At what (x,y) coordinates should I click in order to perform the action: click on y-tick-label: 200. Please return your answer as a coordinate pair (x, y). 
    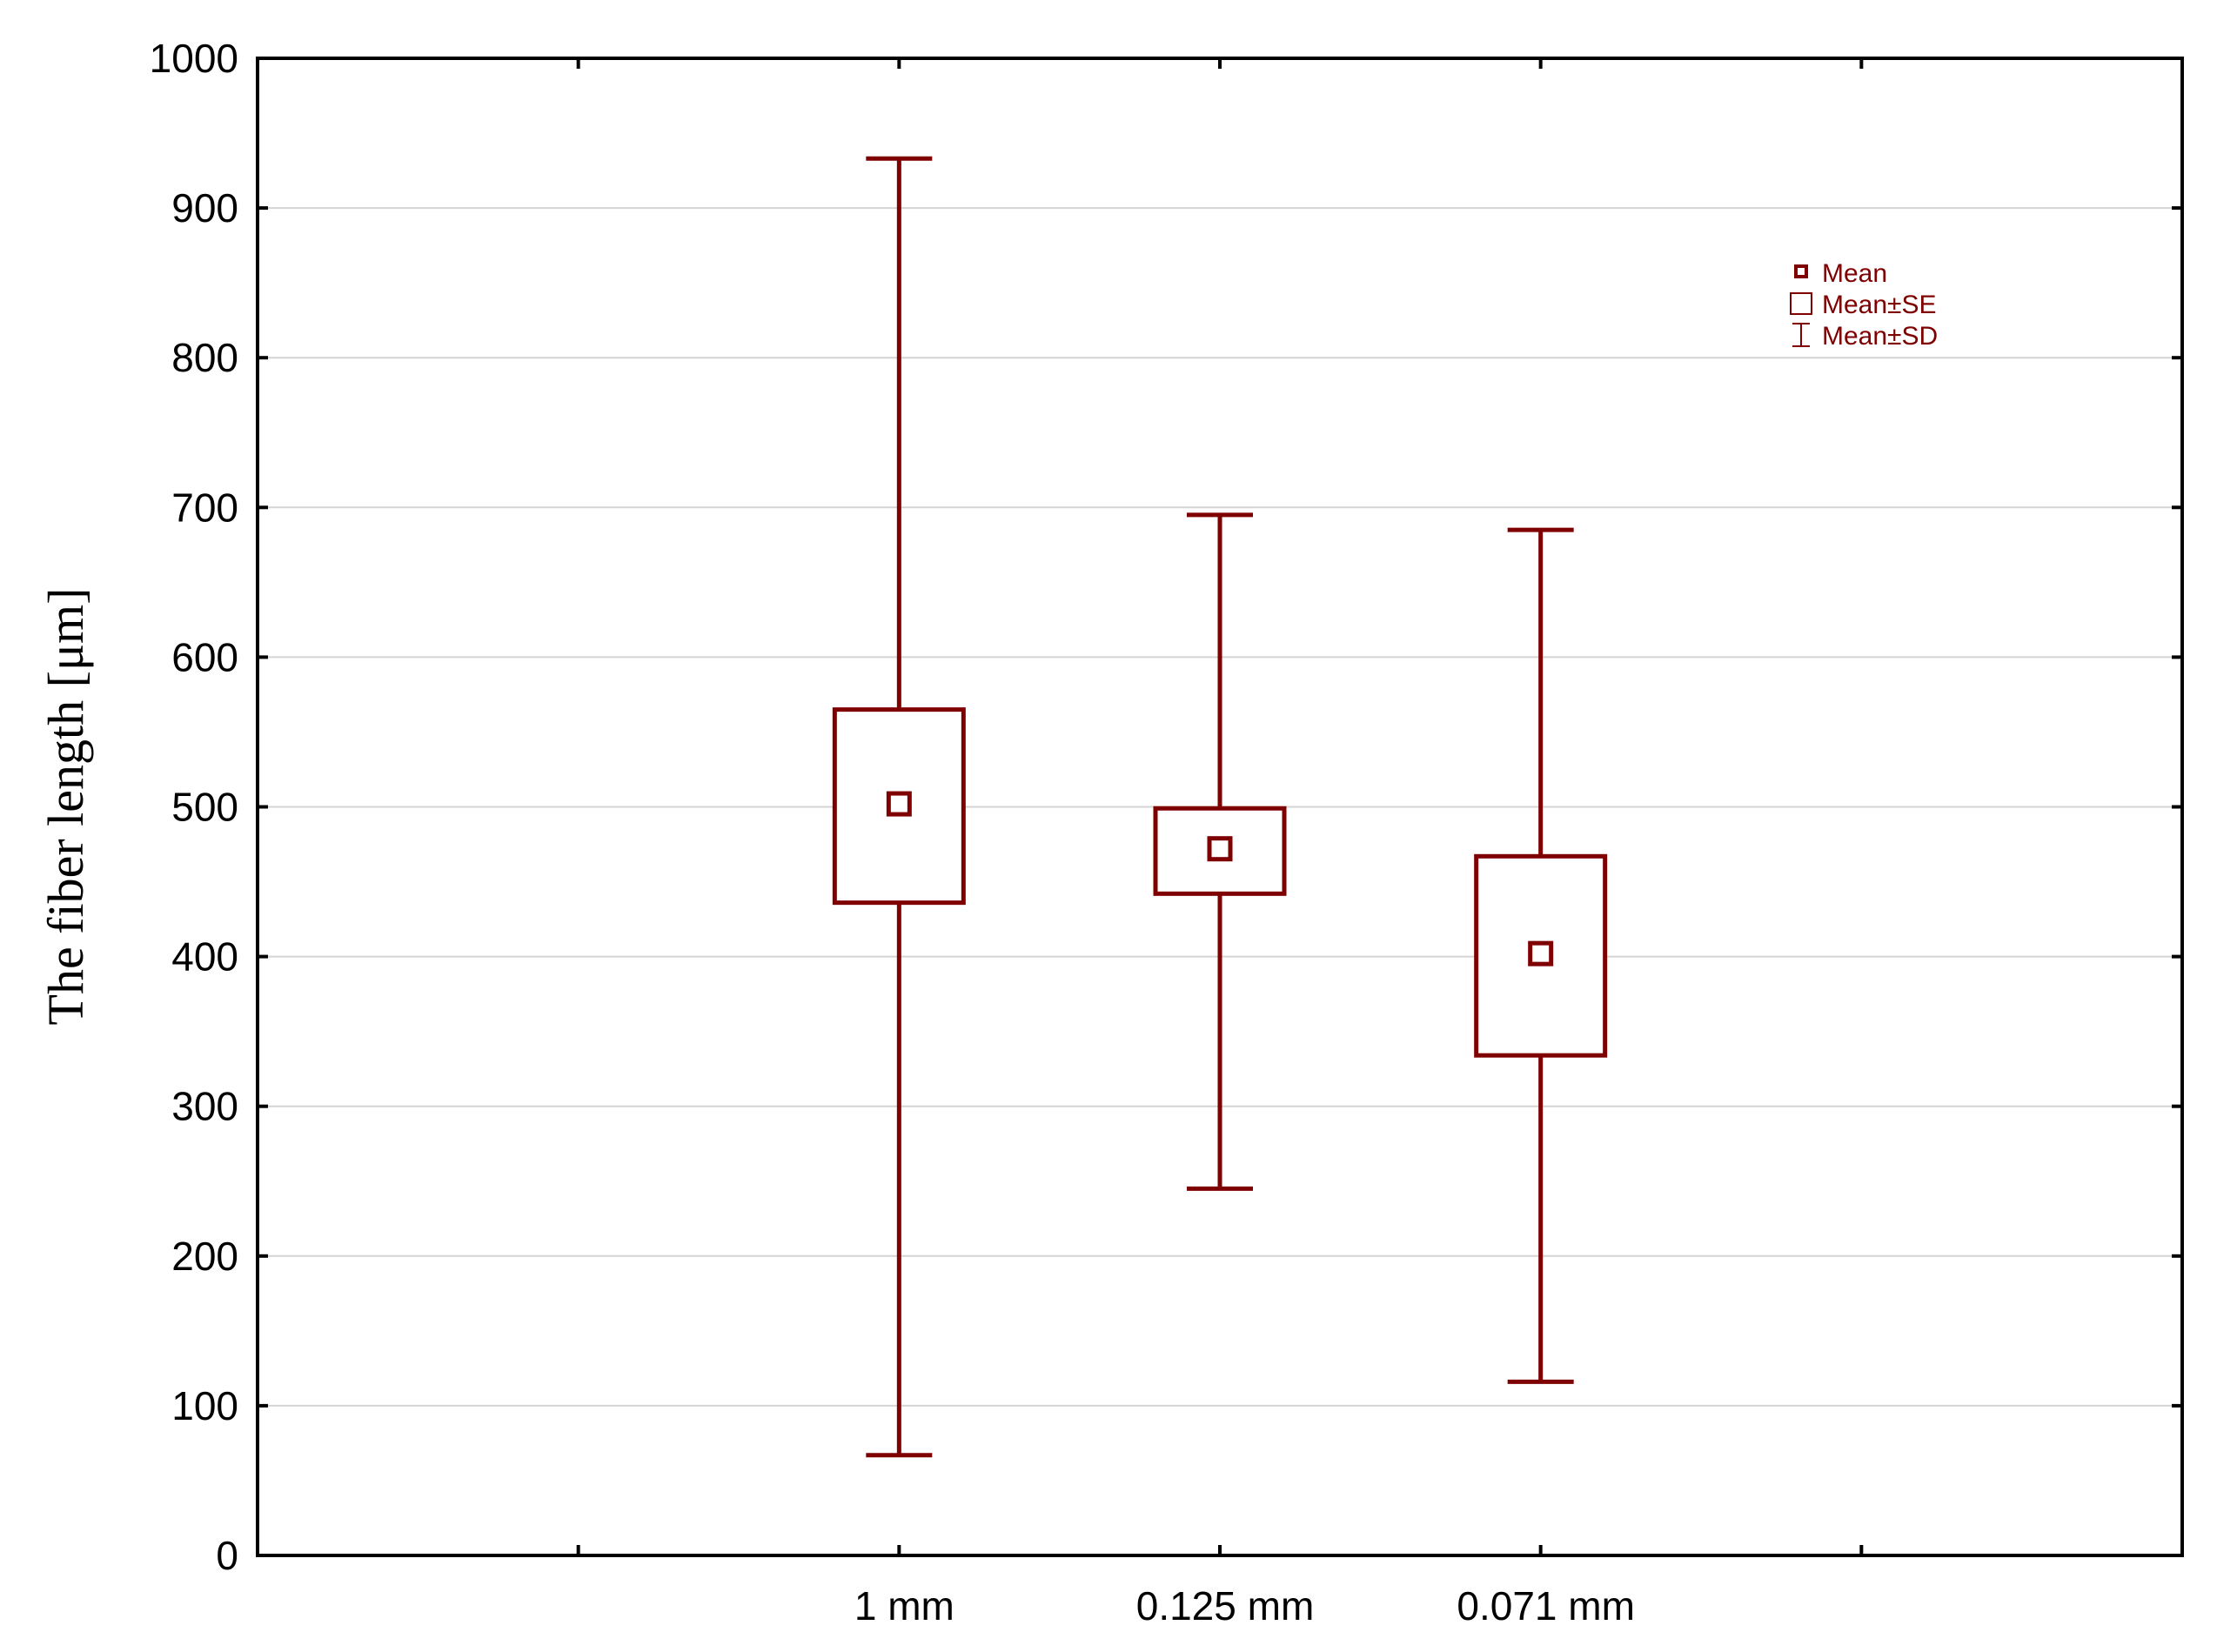
    Looking at the image, I should click on (204, 1256).